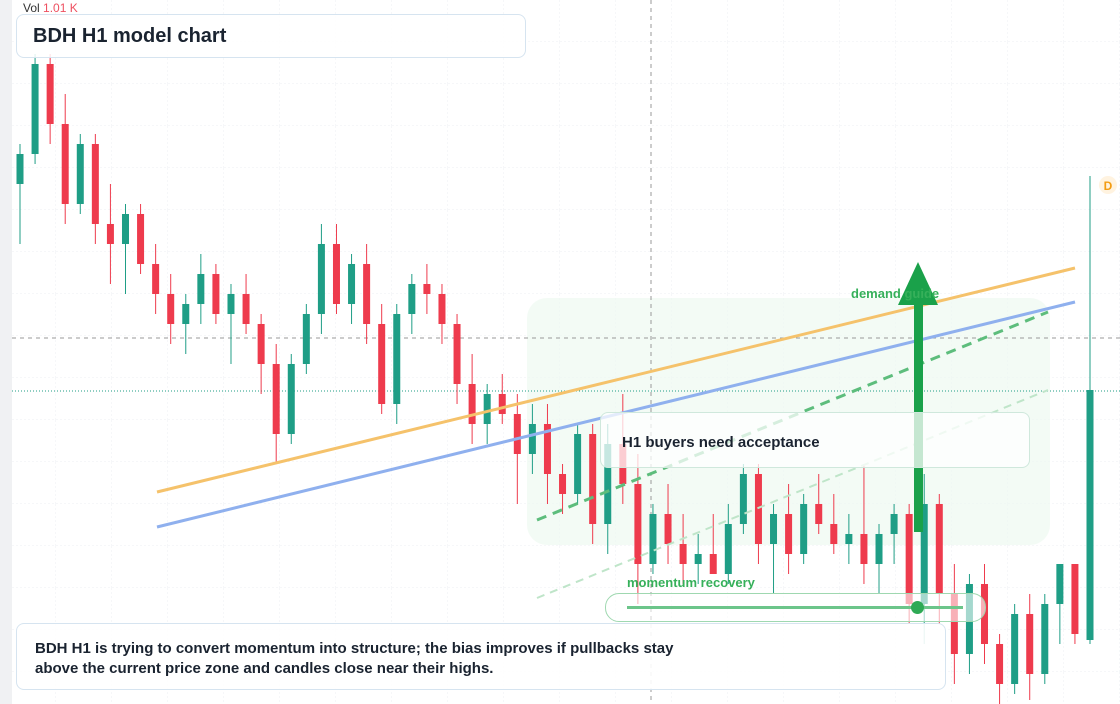 The width and height of the screenshot is (1120, 704). What do you see at coordinates (60, 8) in the screenshot?
I see `volume-value: 1.01 K` at bounding box center [60, 8].